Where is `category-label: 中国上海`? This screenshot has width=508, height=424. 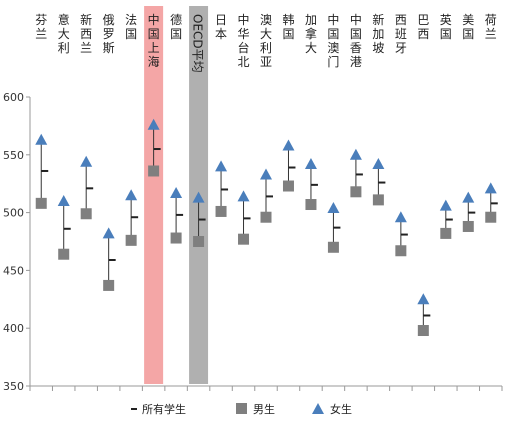
category-label: 中国上海 is located at coordinates (154, 40).